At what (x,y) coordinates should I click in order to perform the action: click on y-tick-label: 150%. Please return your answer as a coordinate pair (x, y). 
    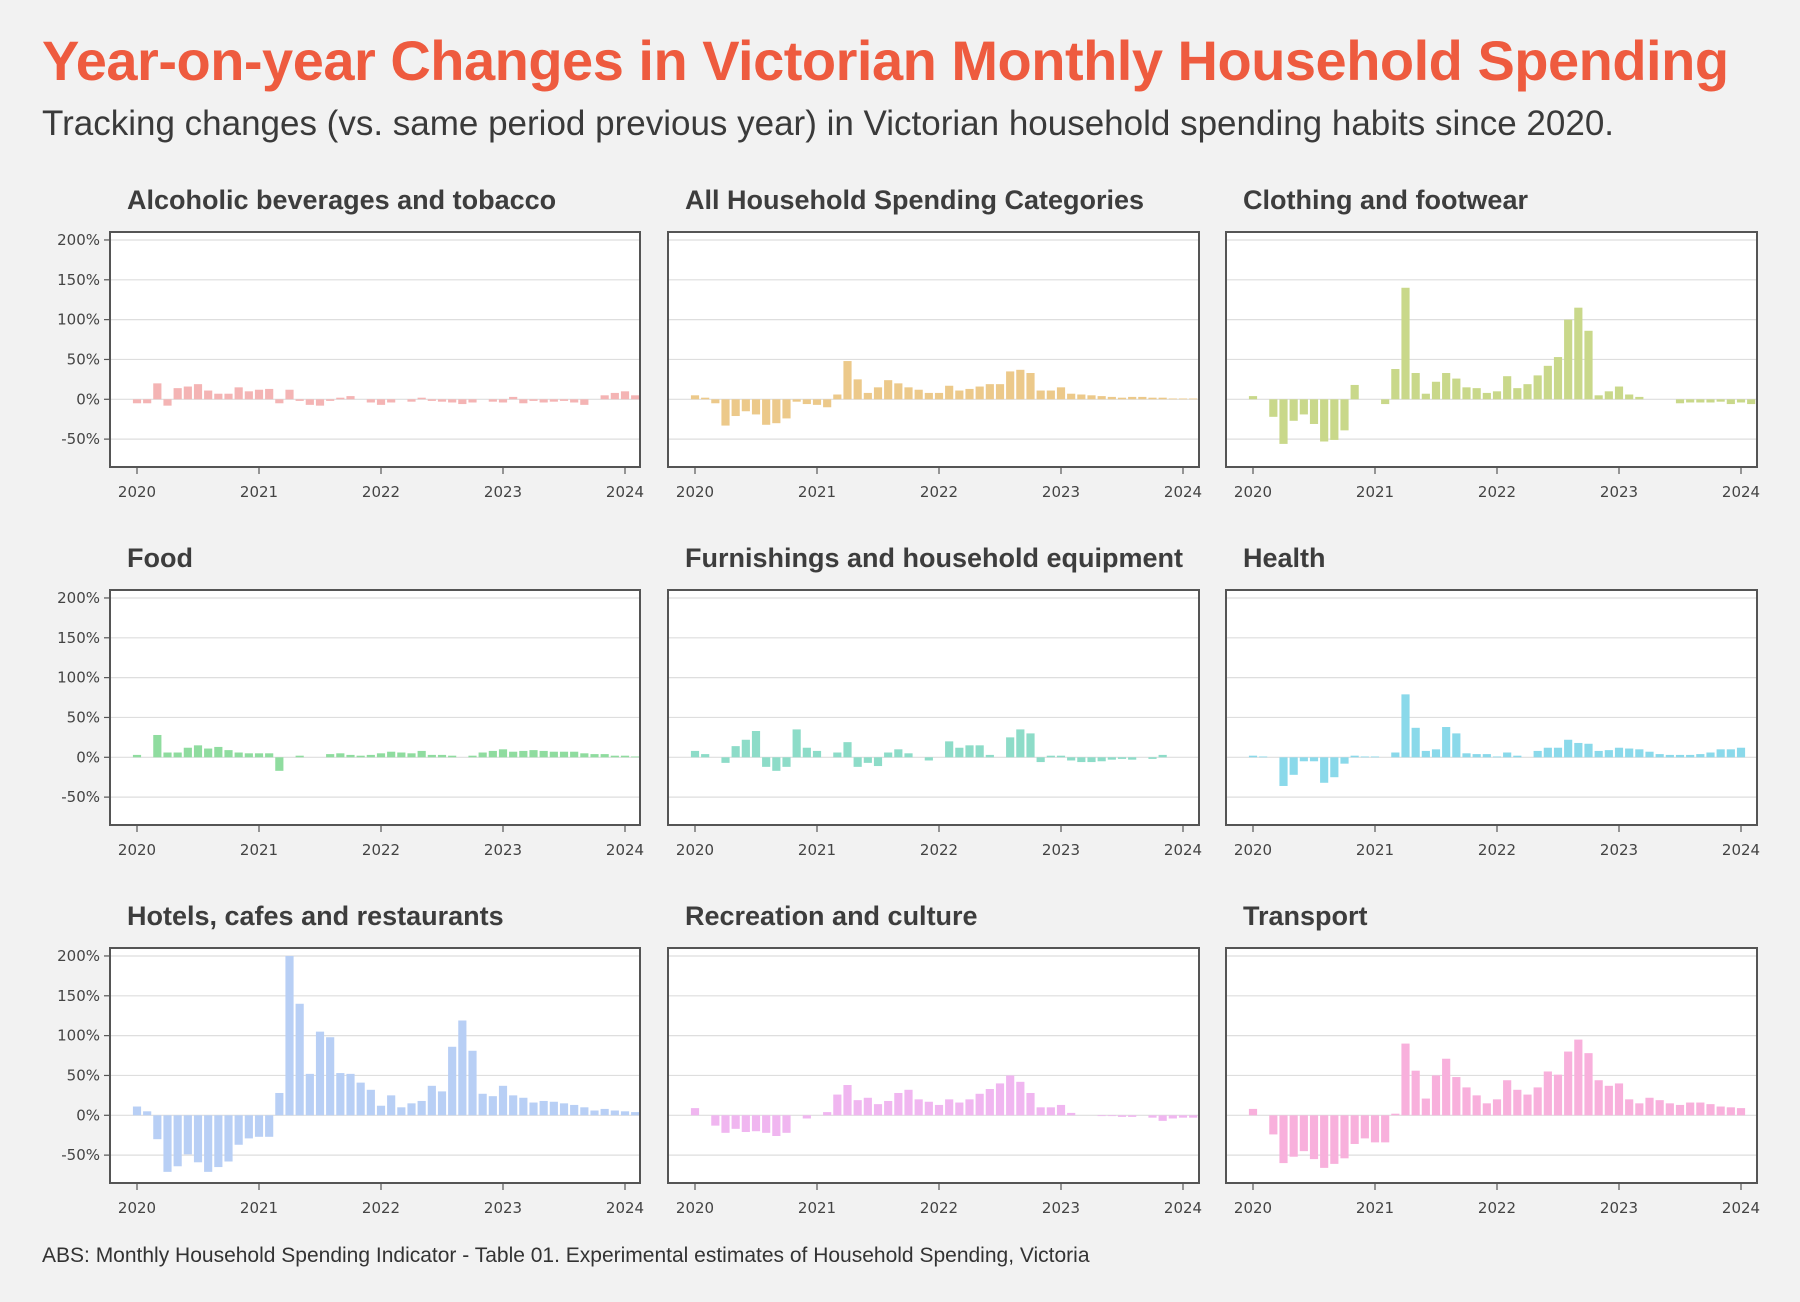
    Looking at the image, I should click on (78, 638).